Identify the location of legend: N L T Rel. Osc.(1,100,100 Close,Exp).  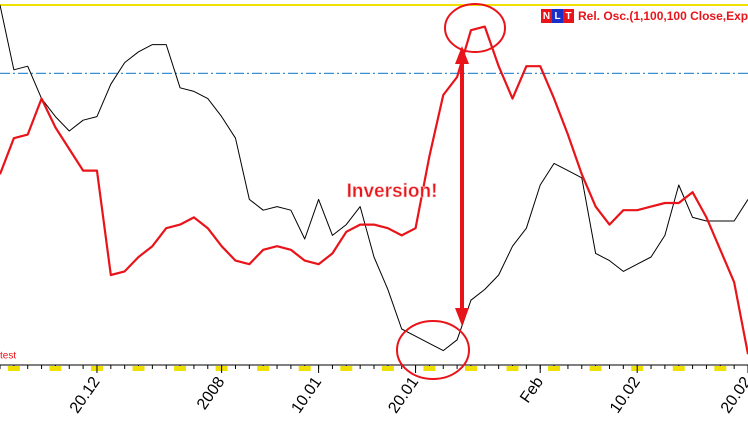
(644, 16).